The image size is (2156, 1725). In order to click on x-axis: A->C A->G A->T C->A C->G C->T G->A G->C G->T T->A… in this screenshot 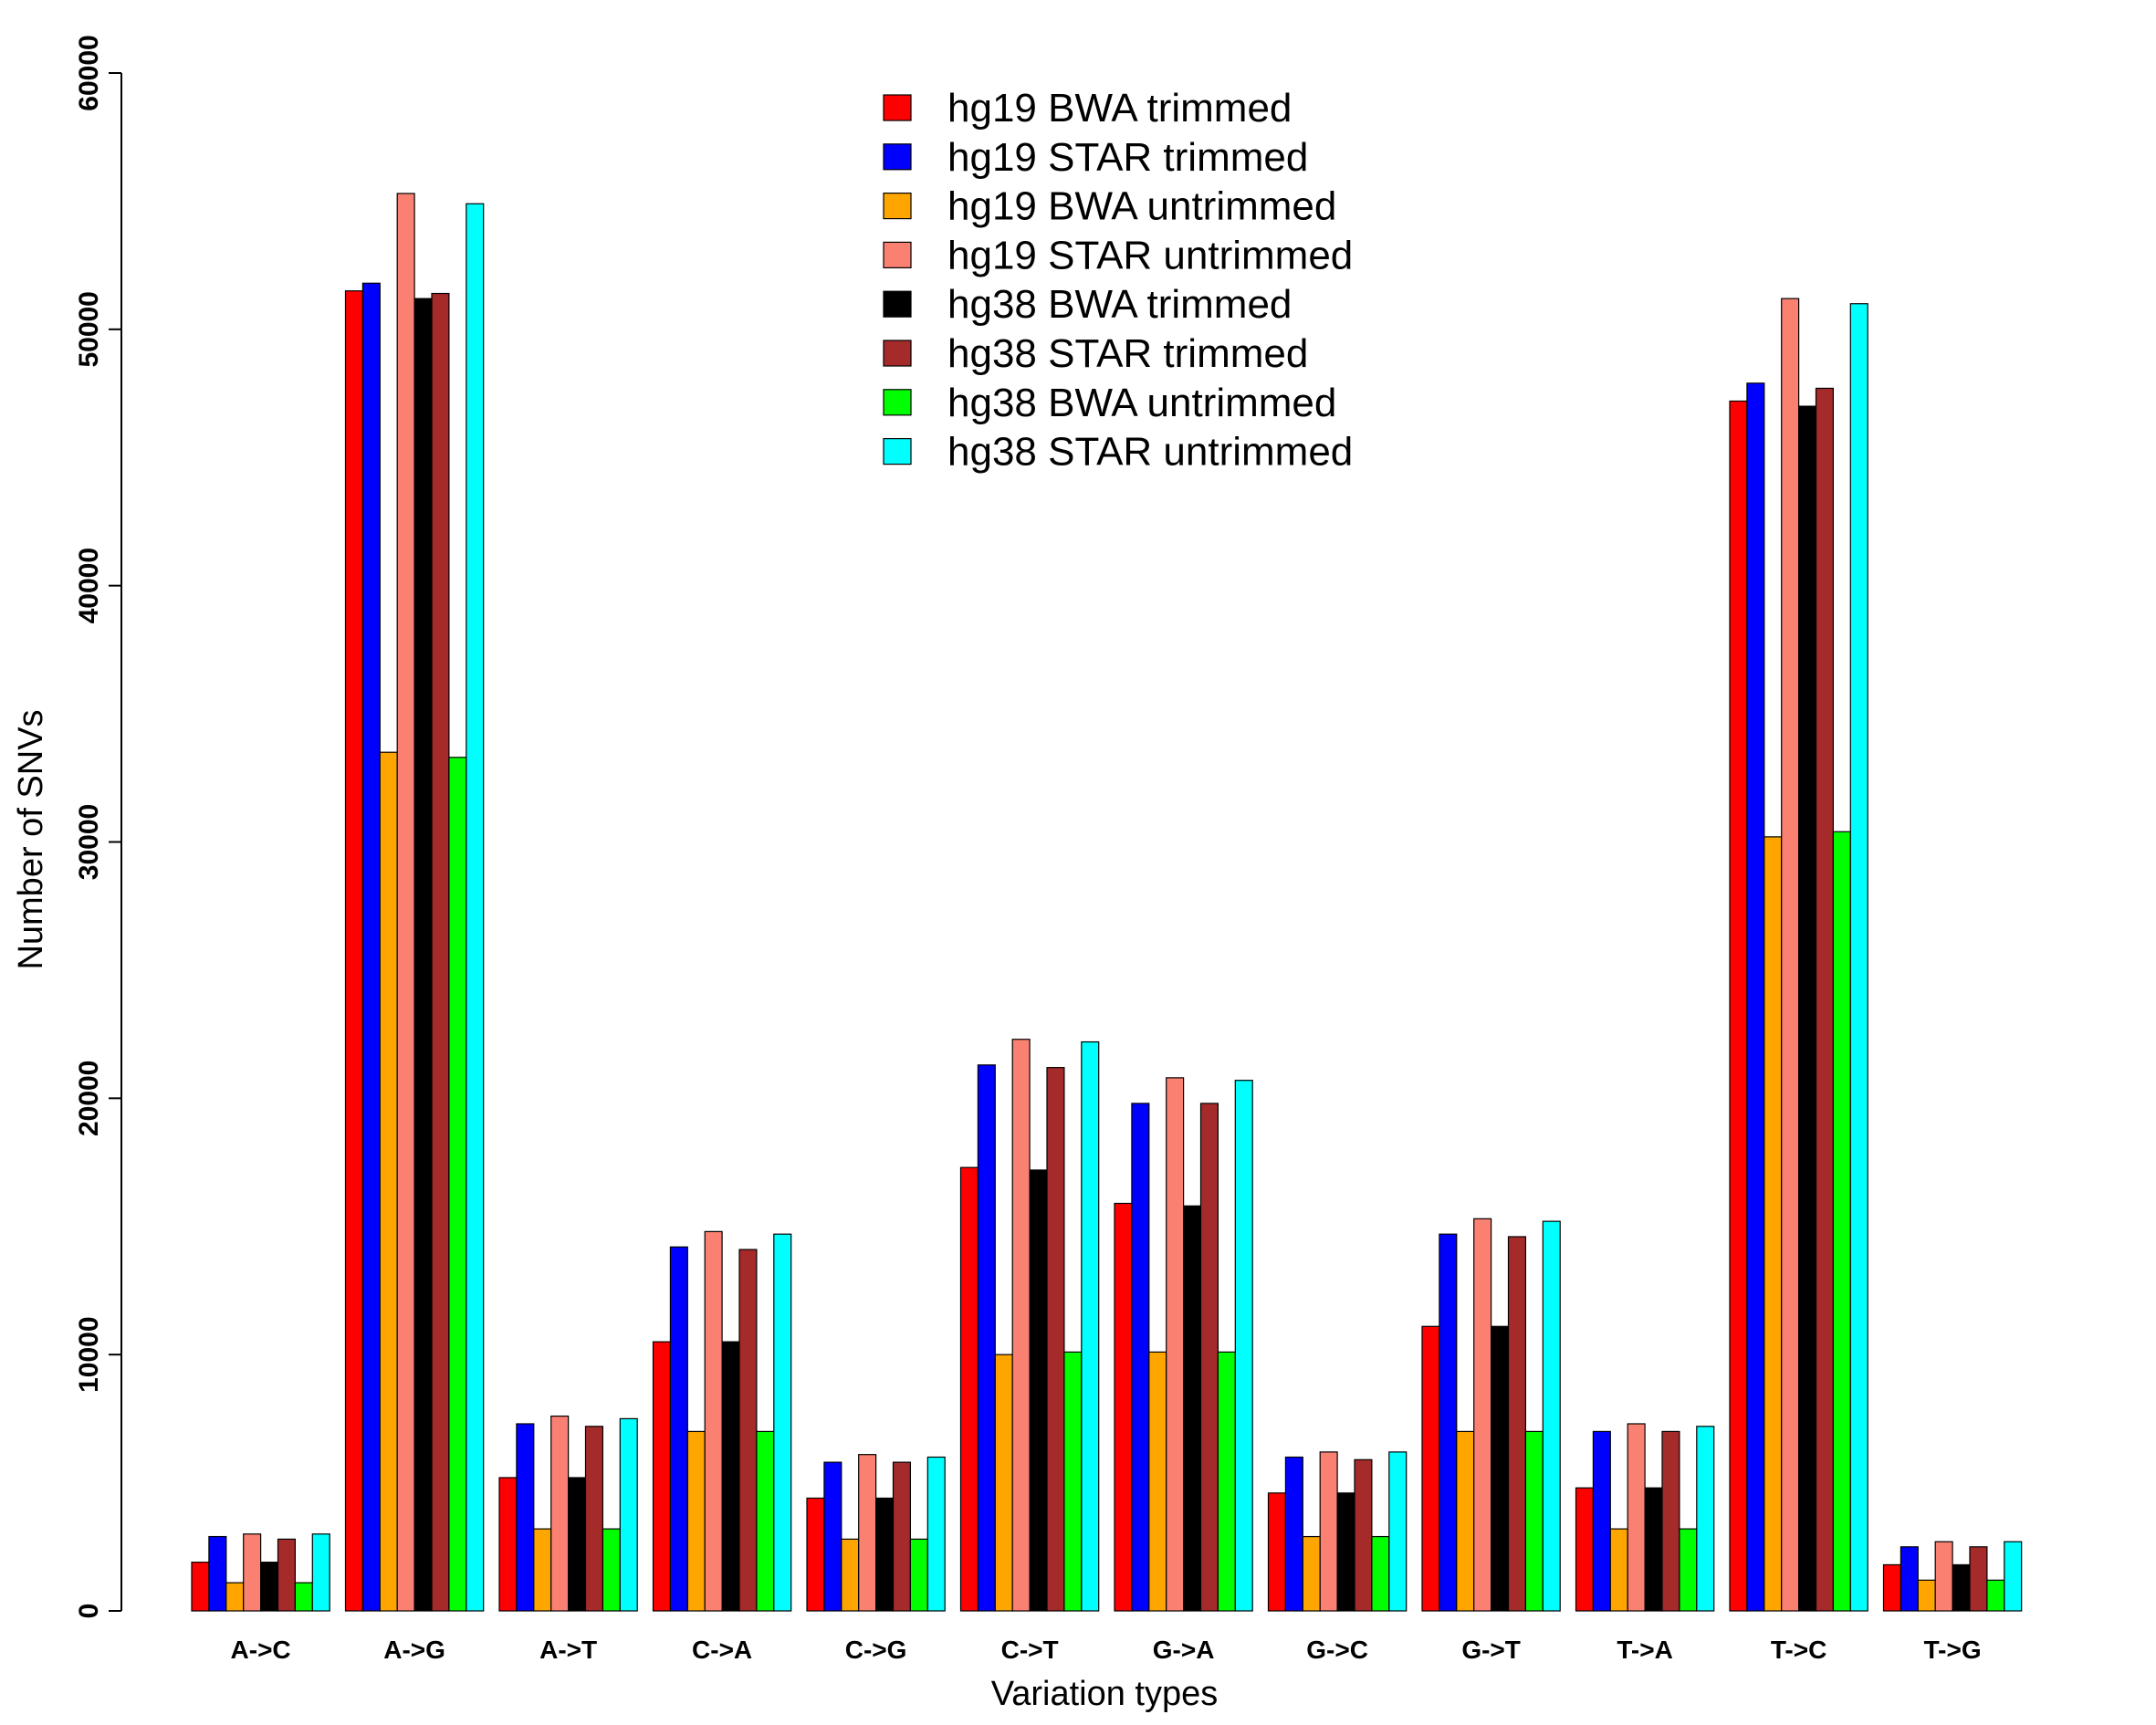, I will do `click(1107, 1650)`.